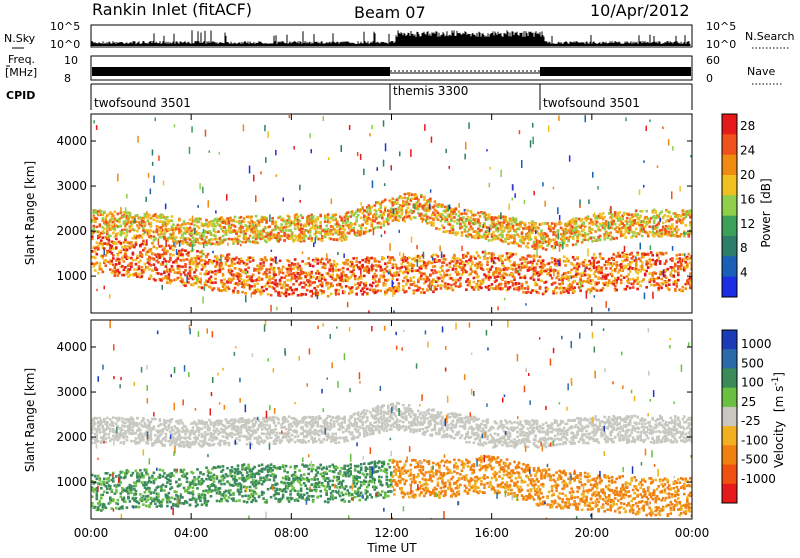 The width and height of the screenshot is (800, 558). I want to click on freq-unit: [MHz], so click(21, 72).